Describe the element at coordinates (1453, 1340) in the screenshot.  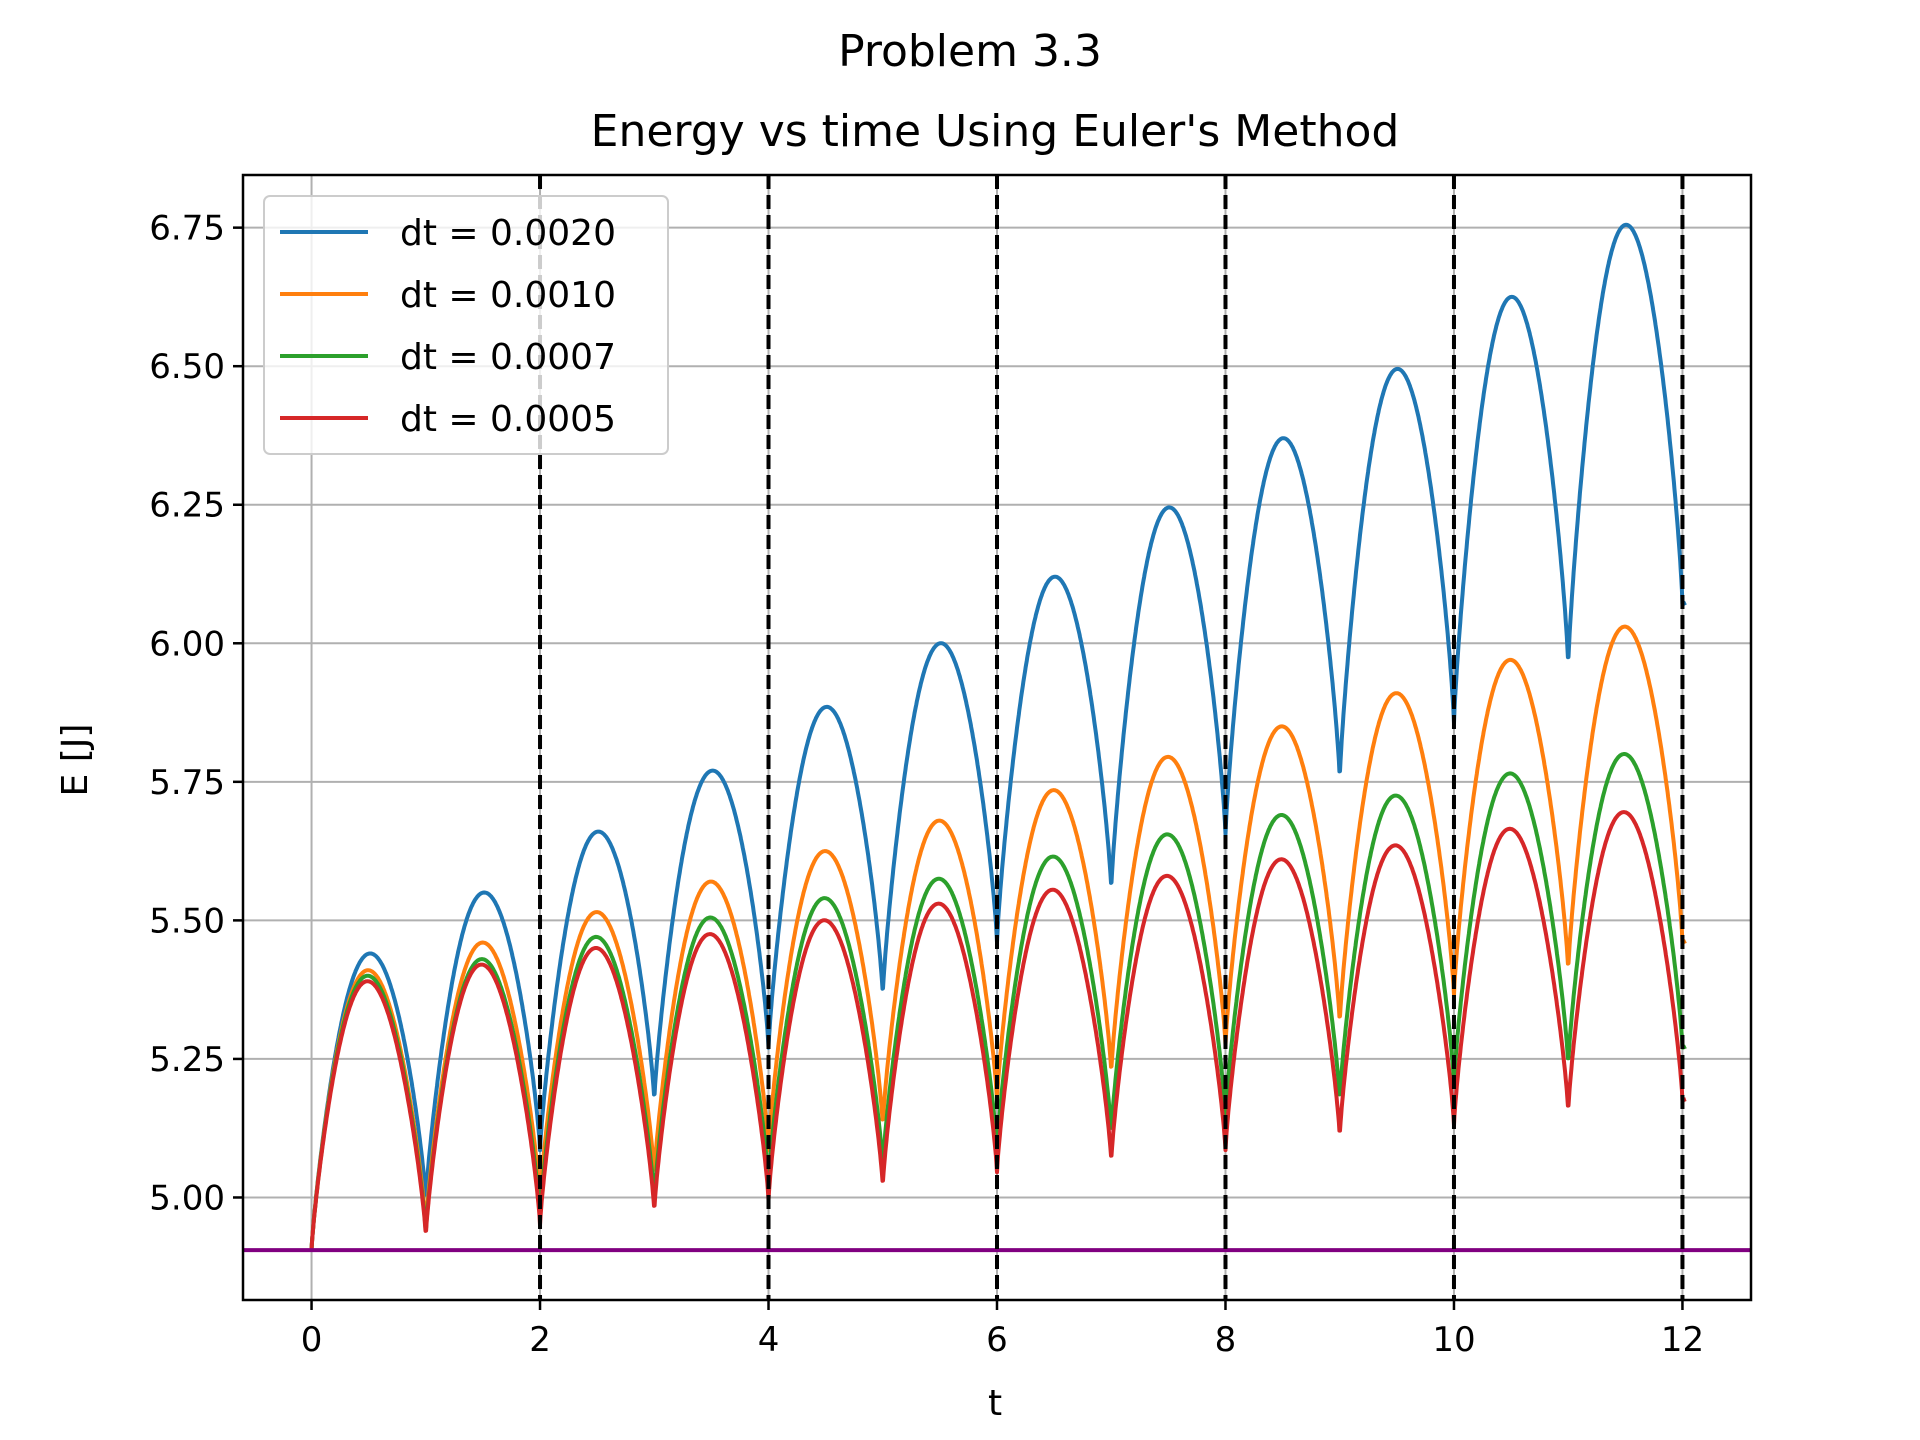
I see `x-tick-label-5: 10` at that location.